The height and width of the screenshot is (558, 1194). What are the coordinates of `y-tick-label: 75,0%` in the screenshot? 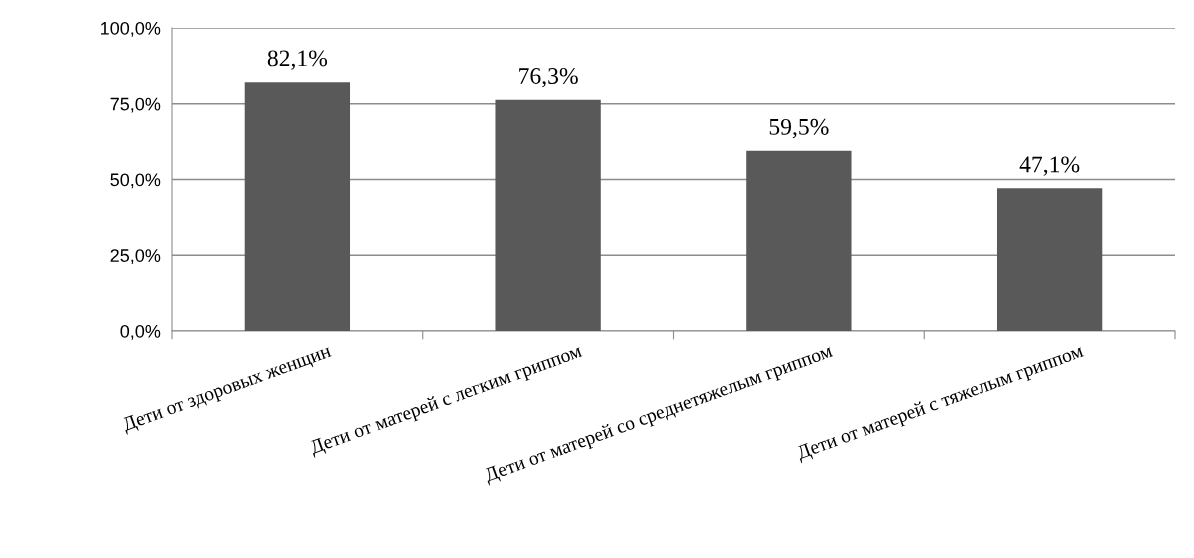 It's located at (135, 105).